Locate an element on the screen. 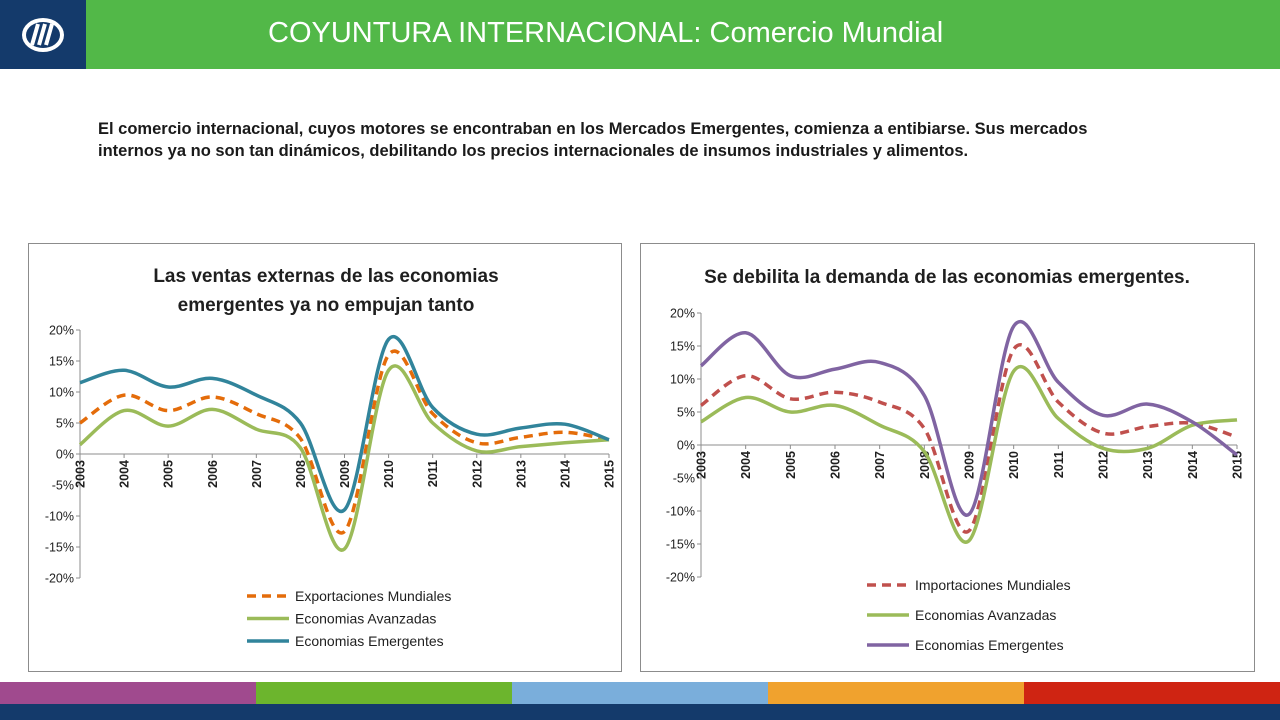  legend-label: Exportaciones Mundiales is located at coordinates (373, 596).